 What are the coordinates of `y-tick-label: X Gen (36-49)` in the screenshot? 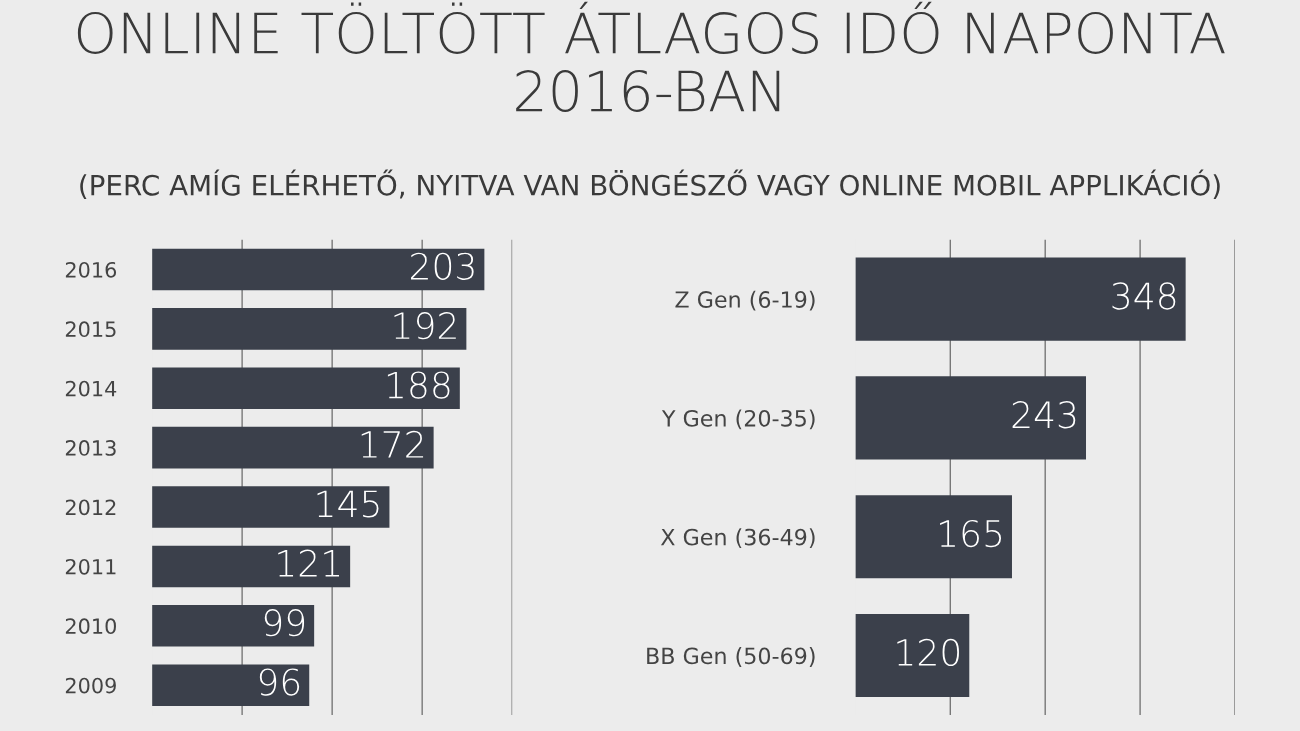 It's located at (737, 538).